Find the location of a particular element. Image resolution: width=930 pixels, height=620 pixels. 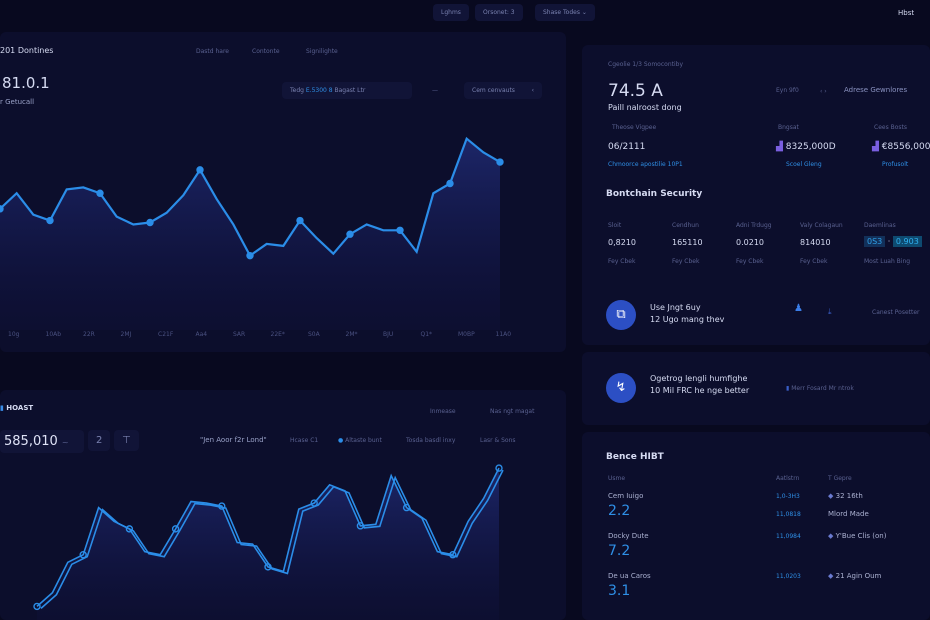

security-row-side: Canest Posetter is located at coordinates (896, 312).